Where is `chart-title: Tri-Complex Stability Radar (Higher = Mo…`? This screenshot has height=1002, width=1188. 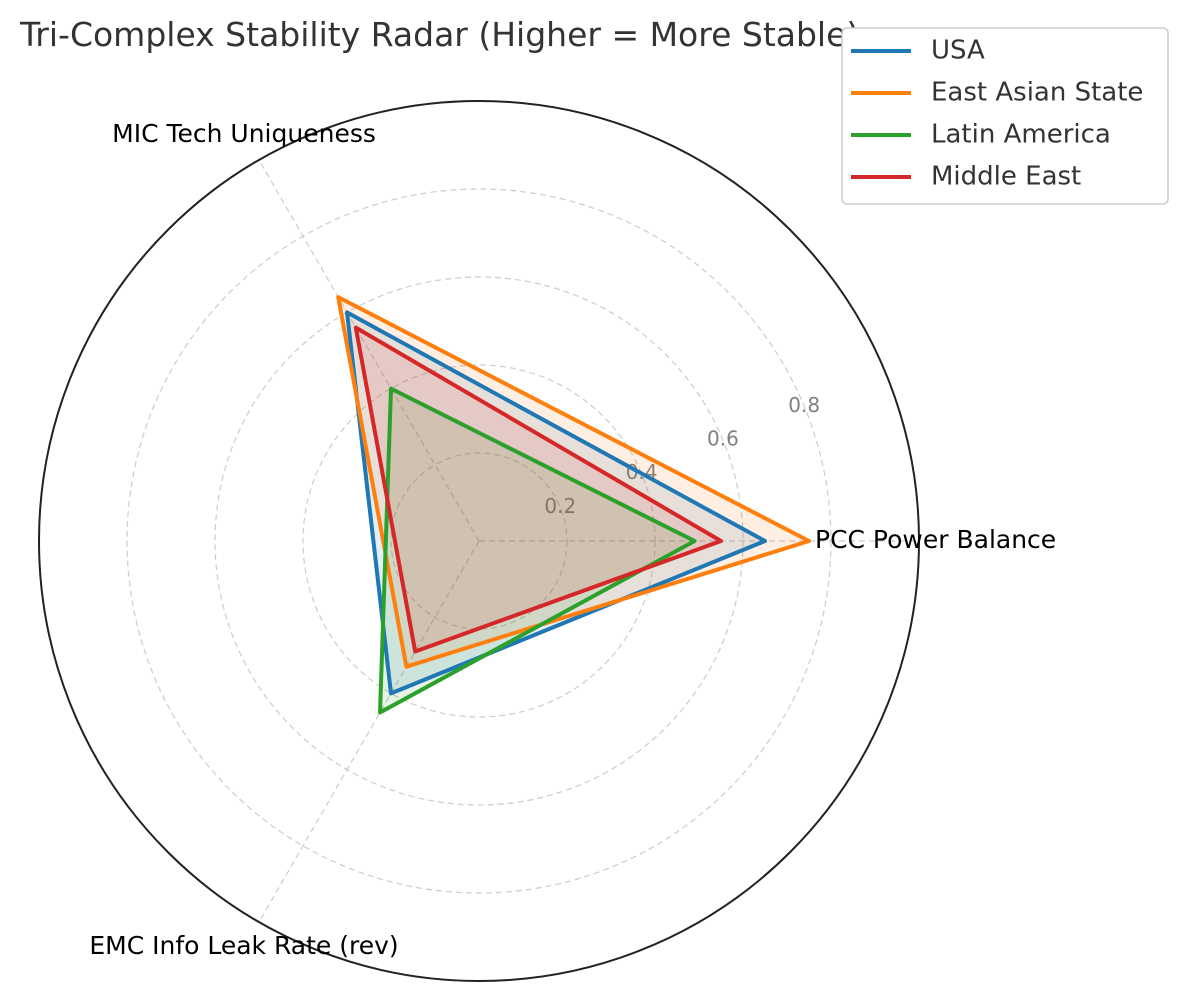
chart-title: Tri-Complex Stability Radar (Higher = Mo… is located at coordinates (439, 34).